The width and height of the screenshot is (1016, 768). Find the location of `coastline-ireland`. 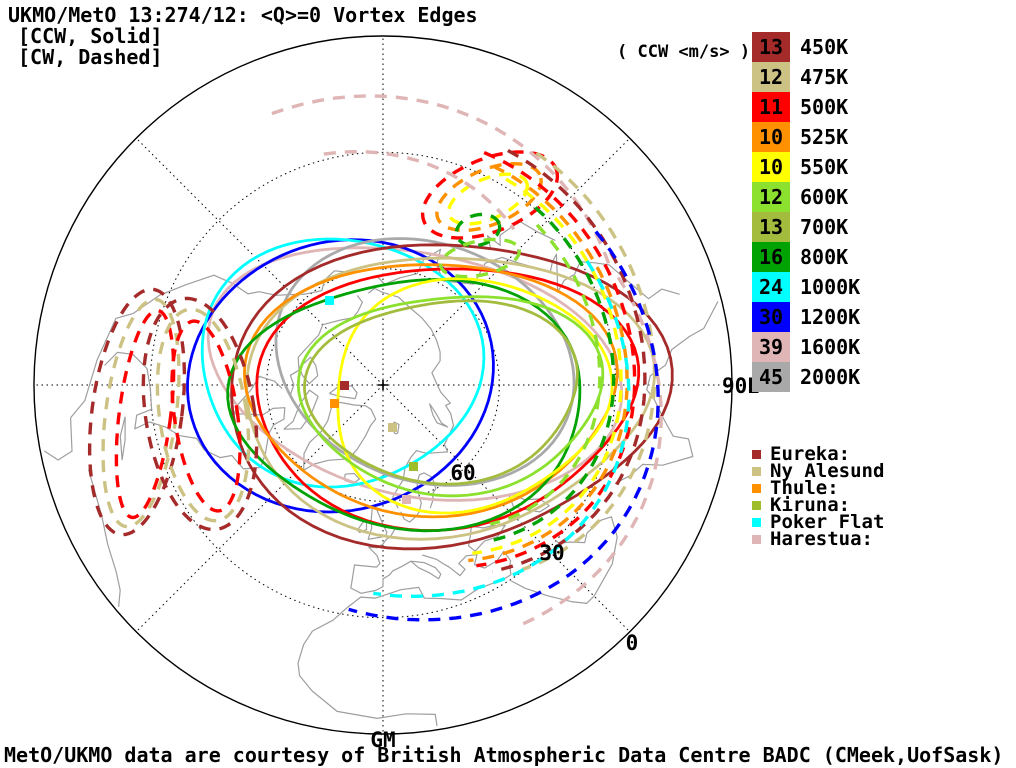

coastline-ireland is located at coordinates (362, 526).